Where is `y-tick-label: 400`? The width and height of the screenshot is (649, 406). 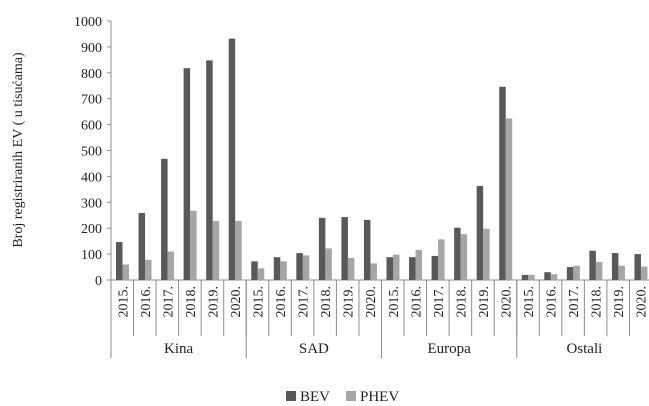
y-tick-label: 400 is located at coordinates (91, 177).